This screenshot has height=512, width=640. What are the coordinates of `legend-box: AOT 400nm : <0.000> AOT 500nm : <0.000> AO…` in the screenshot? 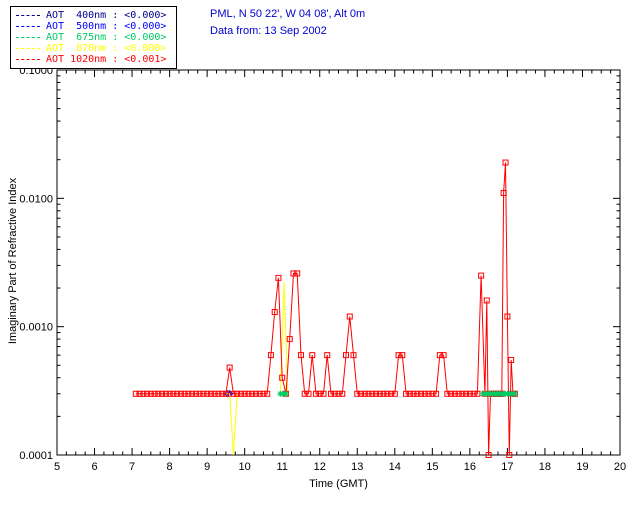 It's located at (94, 37).